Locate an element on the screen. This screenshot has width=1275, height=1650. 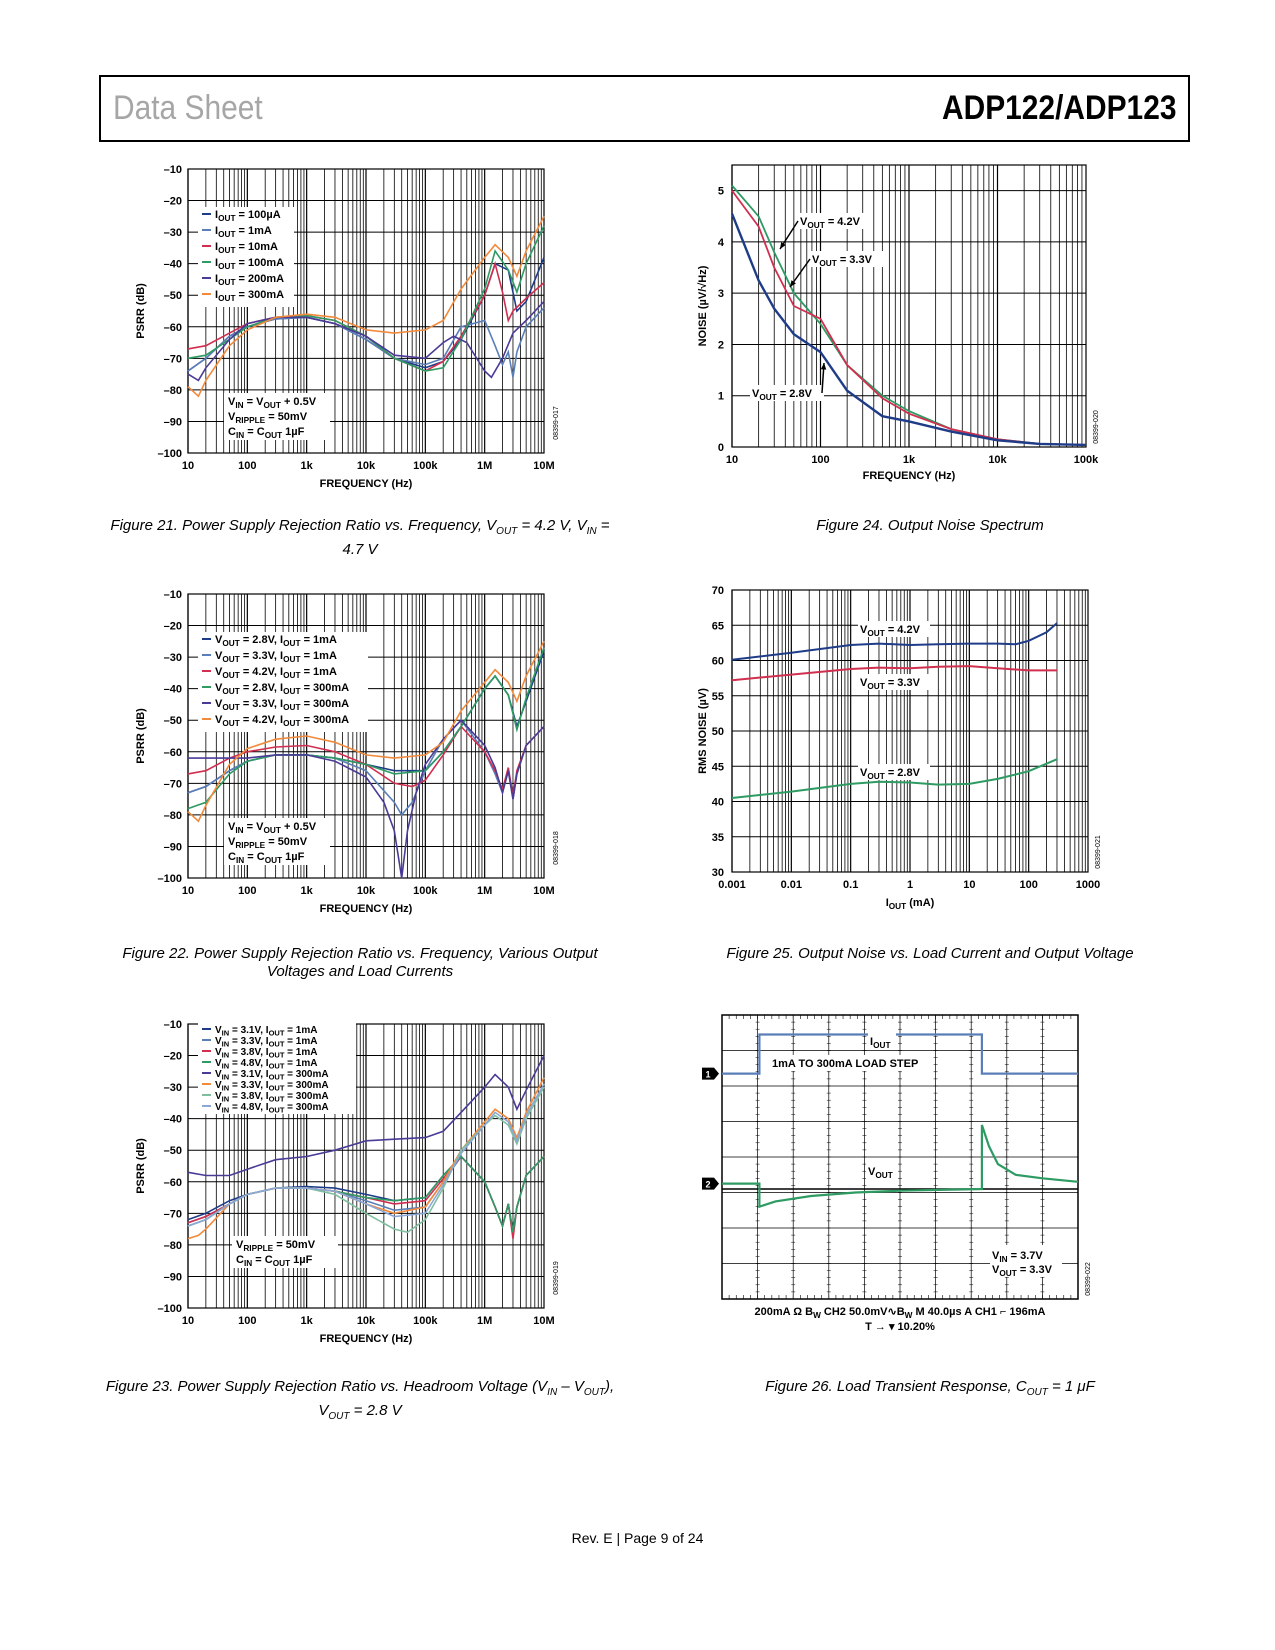
y-tick-label: 0 is located at coordinates (721, 448).